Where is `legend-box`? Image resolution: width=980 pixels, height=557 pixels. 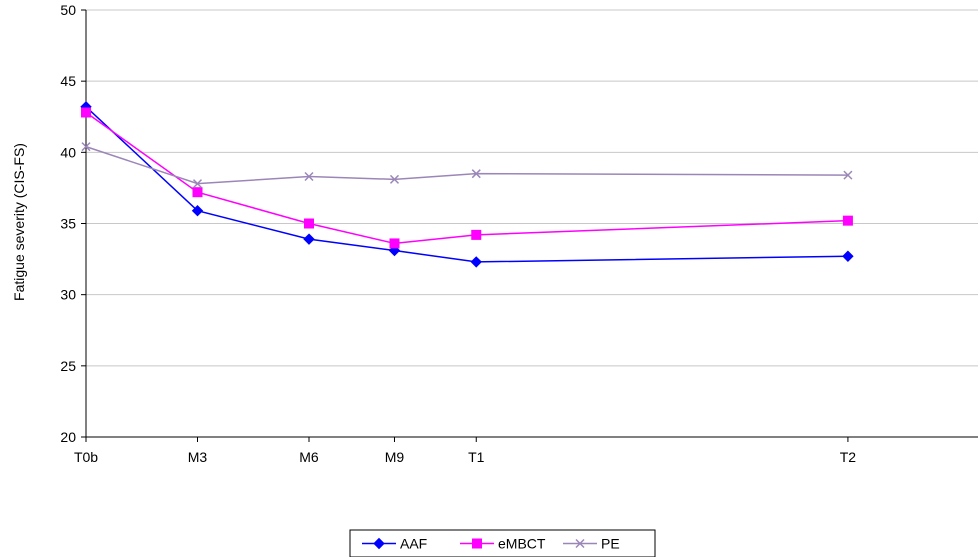 legend-box is located at coordinates (502, 543).